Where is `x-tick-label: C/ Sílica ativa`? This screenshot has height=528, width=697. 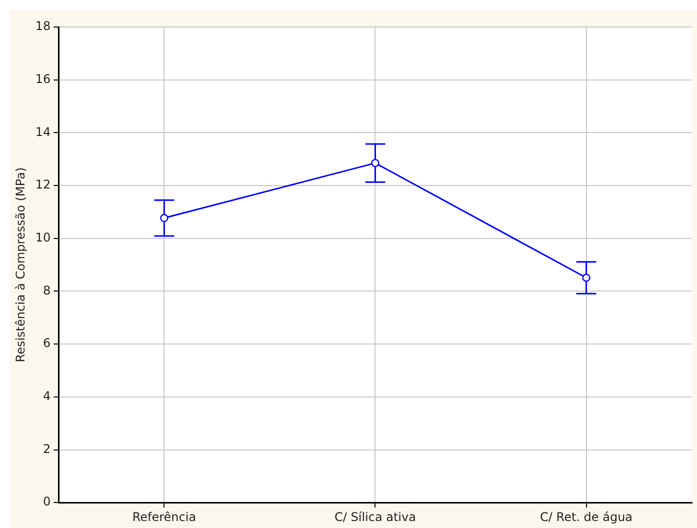
x-tick-label: C/ Sílica ativa is located at coordinates (375, 517).